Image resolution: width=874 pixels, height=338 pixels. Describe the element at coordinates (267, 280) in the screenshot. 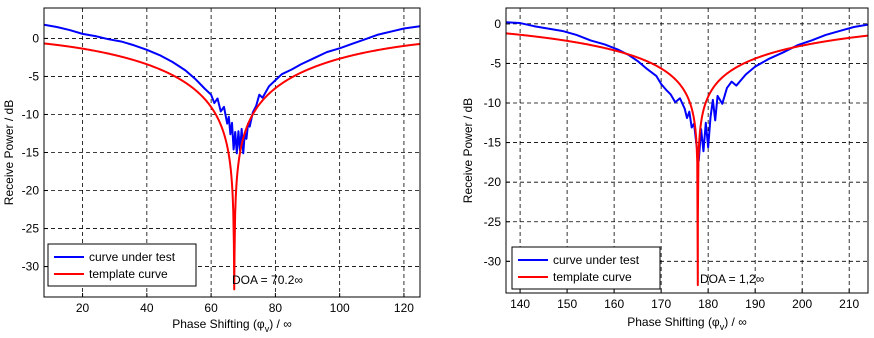

I see `doa-annotation: DOA = 70.2∞` at that location.